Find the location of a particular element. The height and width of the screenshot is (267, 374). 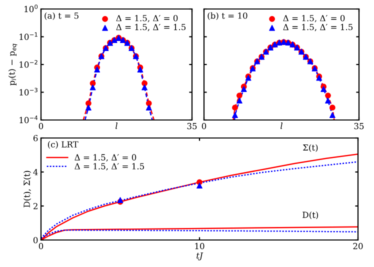

chart-title: (b) t = 10 is located at coordinates (228, 16).